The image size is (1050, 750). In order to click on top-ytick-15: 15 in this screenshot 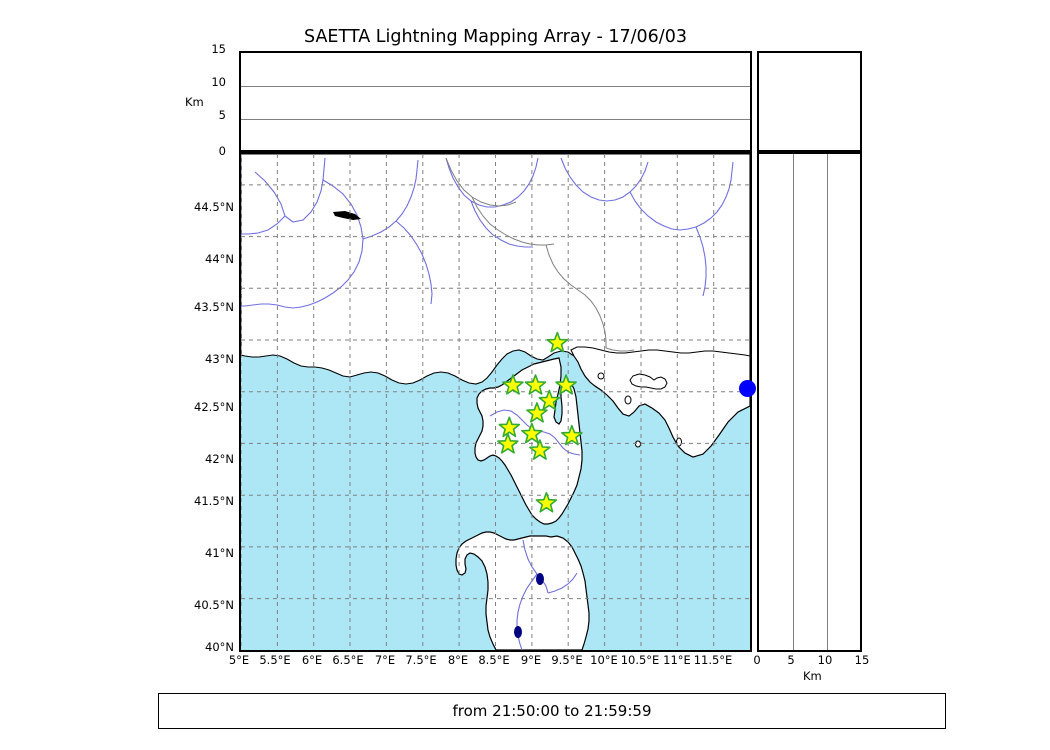, I will do `click(218, 49)`.